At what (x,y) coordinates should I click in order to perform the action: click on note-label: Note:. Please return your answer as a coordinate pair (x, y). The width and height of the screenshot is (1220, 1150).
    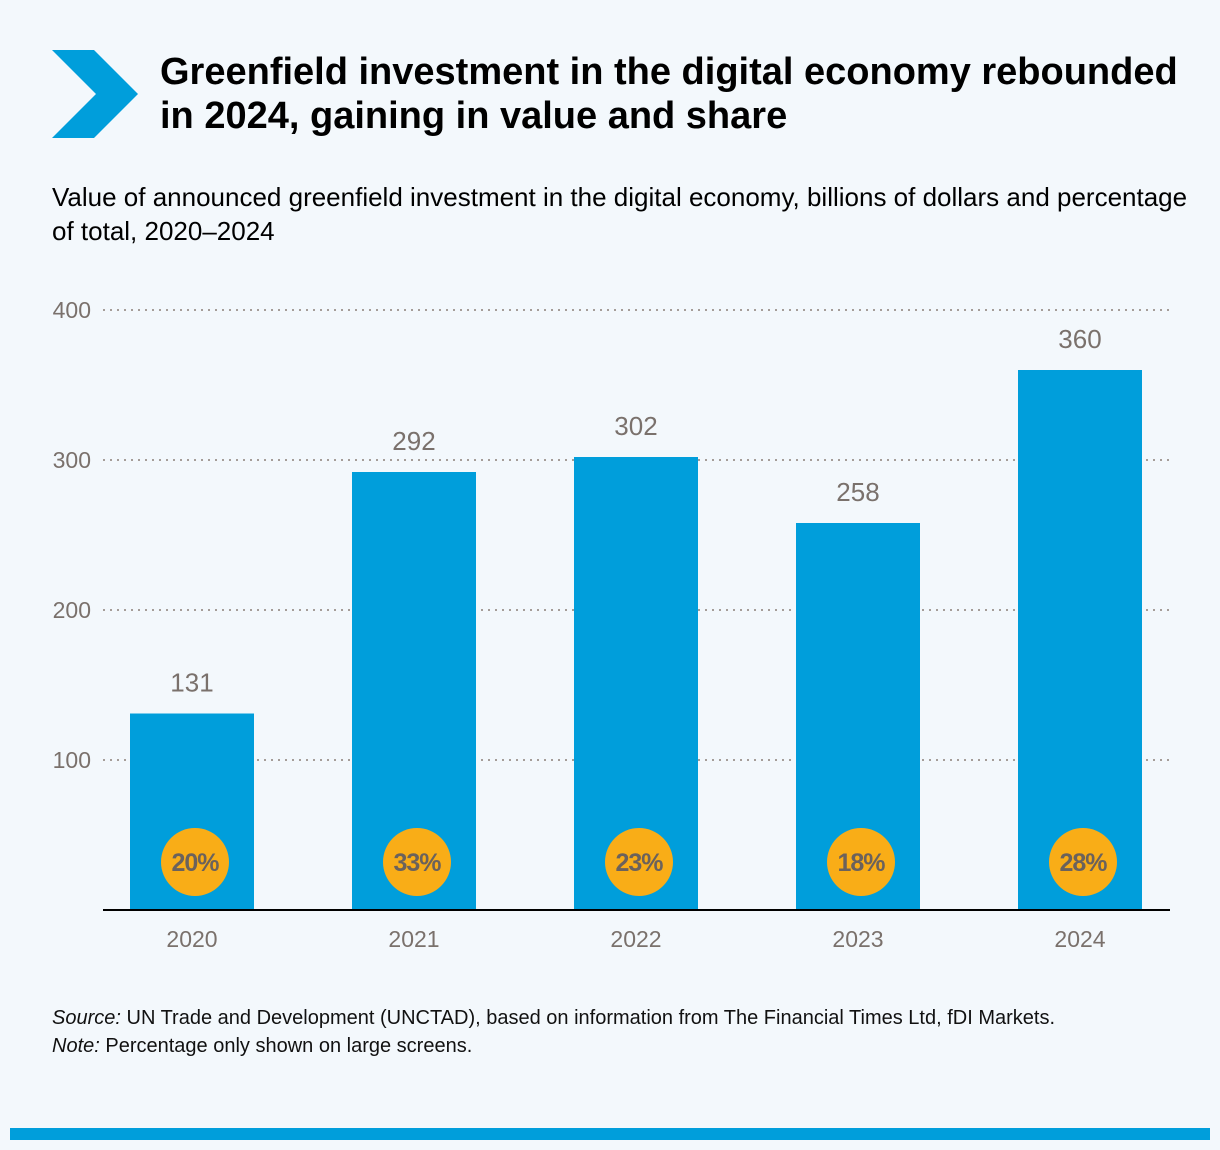
    Looking at the image, I should click on (76, 1046).